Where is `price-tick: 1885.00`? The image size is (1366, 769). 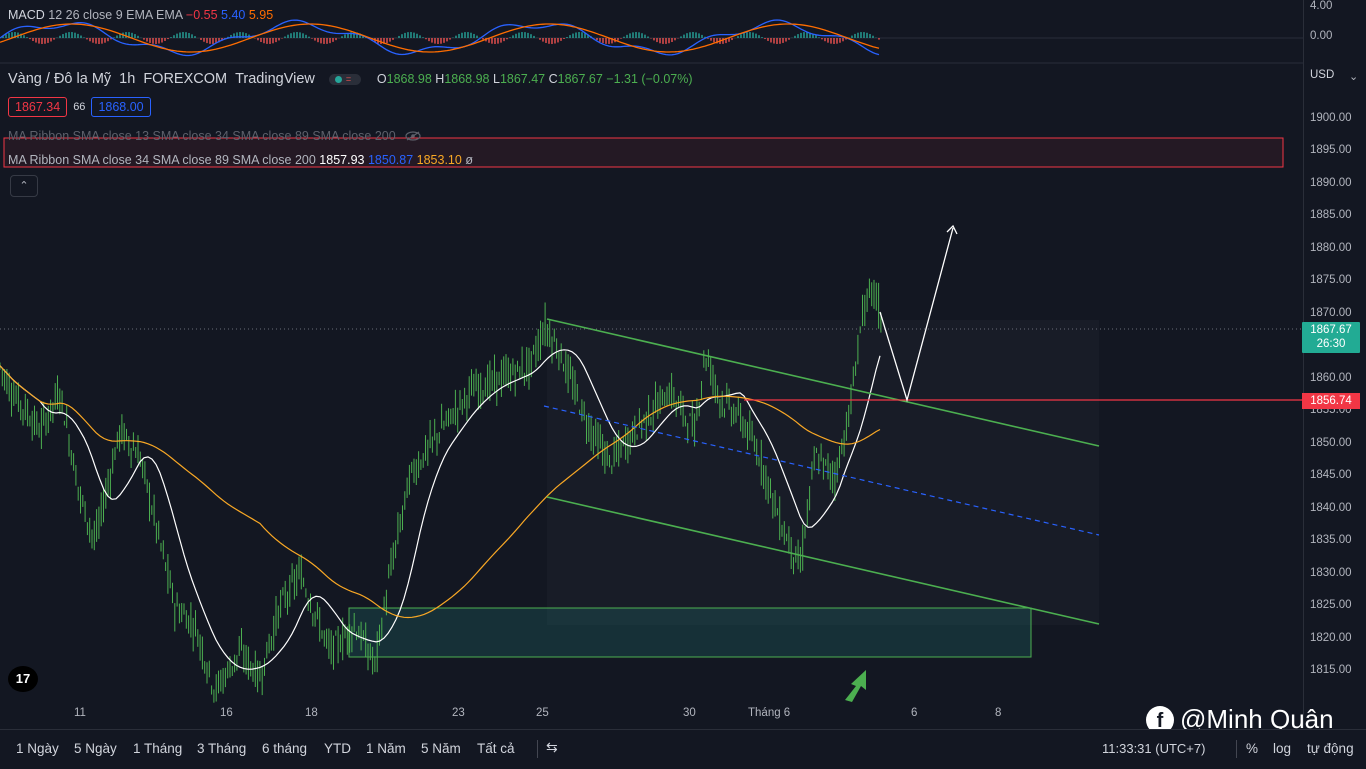 price-tick: 1885.00 is located at coordinates (1331, 215).